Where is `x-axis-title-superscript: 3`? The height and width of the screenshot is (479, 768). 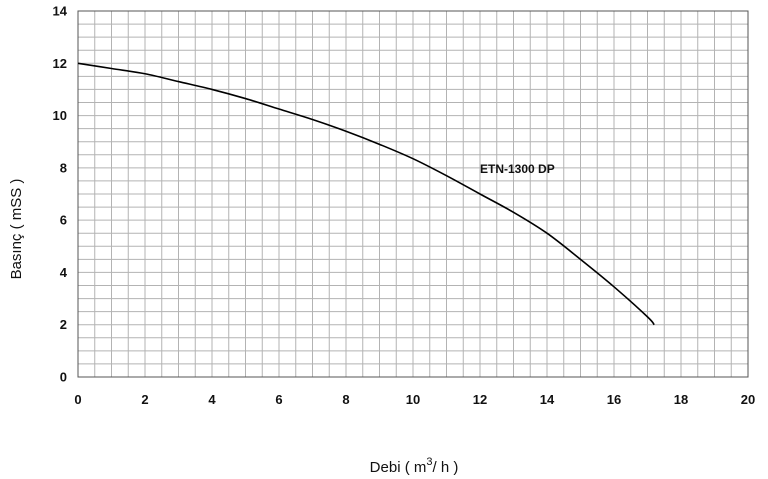
x-axis-title-superscript: 3 is located at coordinates (429, 462).